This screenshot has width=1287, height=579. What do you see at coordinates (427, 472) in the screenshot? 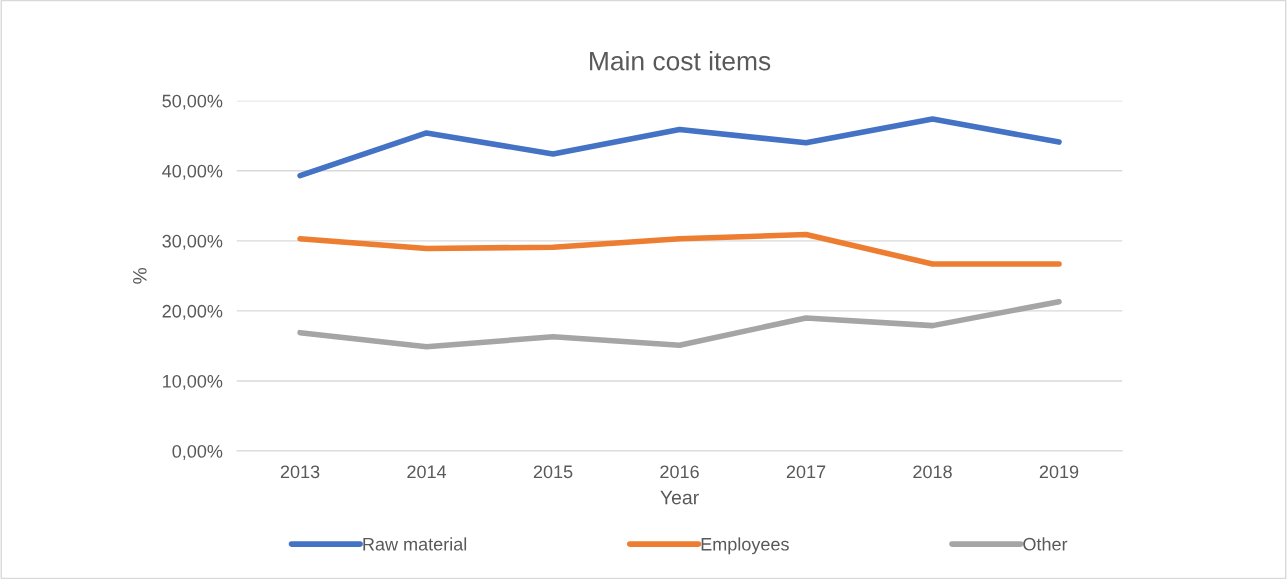
I see `x-tick-label: 2014` at bounding box center [427, 472].